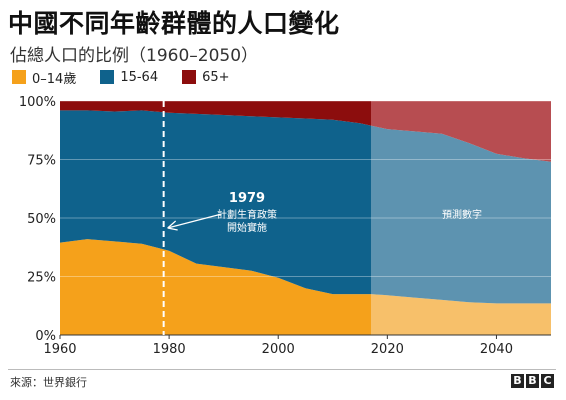  What do you see at coordinates (387, 349) in the screenshot?
I see `x-tick-label: 2020` at bounding box center [387, 349].